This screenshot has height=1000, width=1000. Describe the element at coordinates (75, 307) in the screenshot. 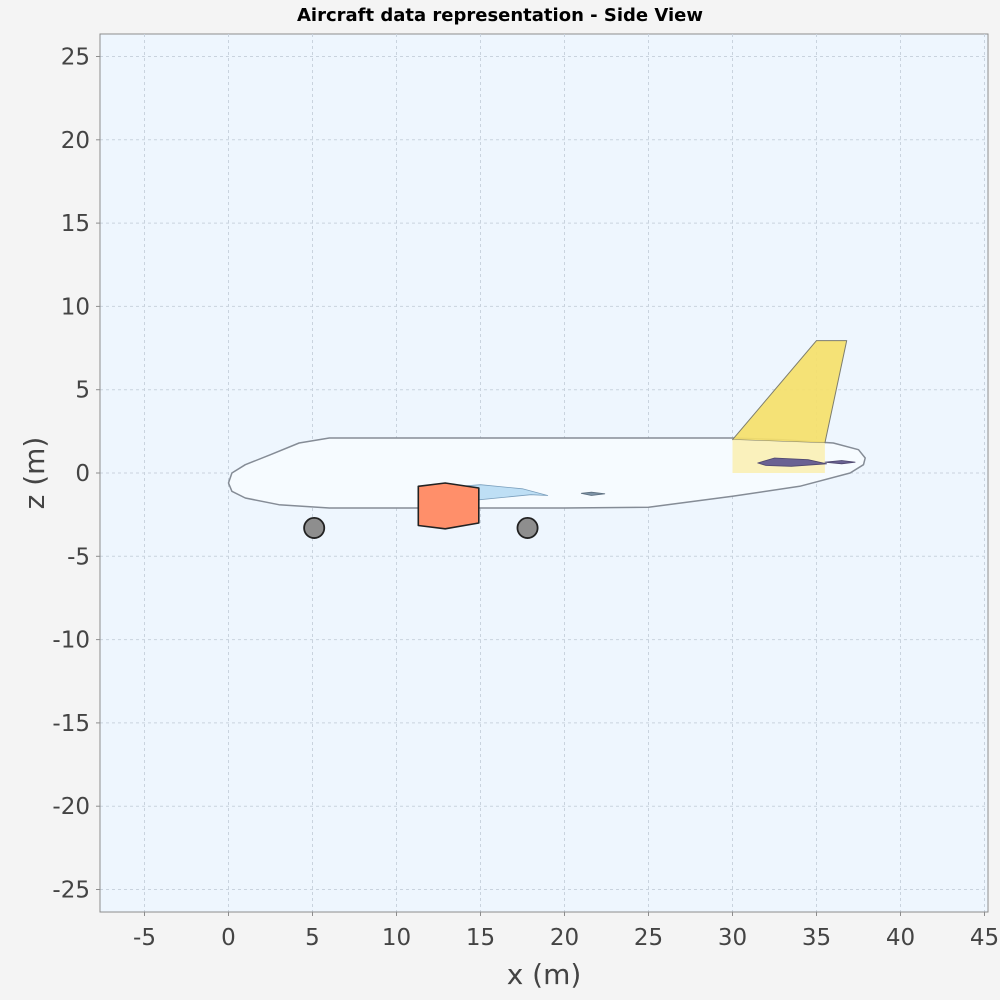

I see `z-tick-label: 10` at that location.